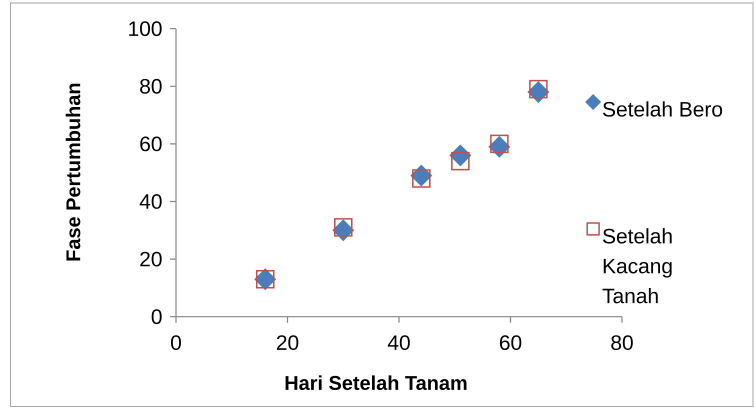 This screenshot has width=755, height=408. I want to click on x-tick-label: 0, so click(176, 342).